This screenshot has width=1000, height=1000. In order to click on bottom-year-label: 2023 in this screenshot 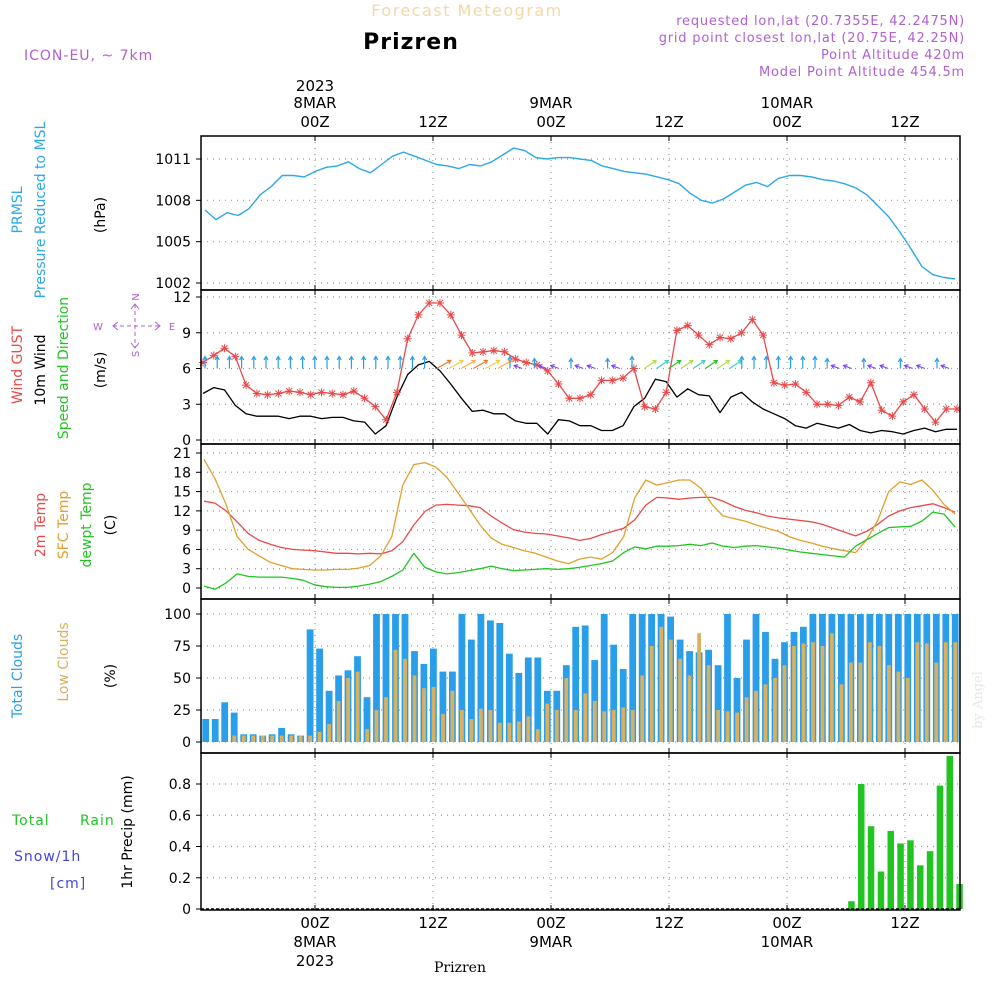, I will do `click(315, 961)`.